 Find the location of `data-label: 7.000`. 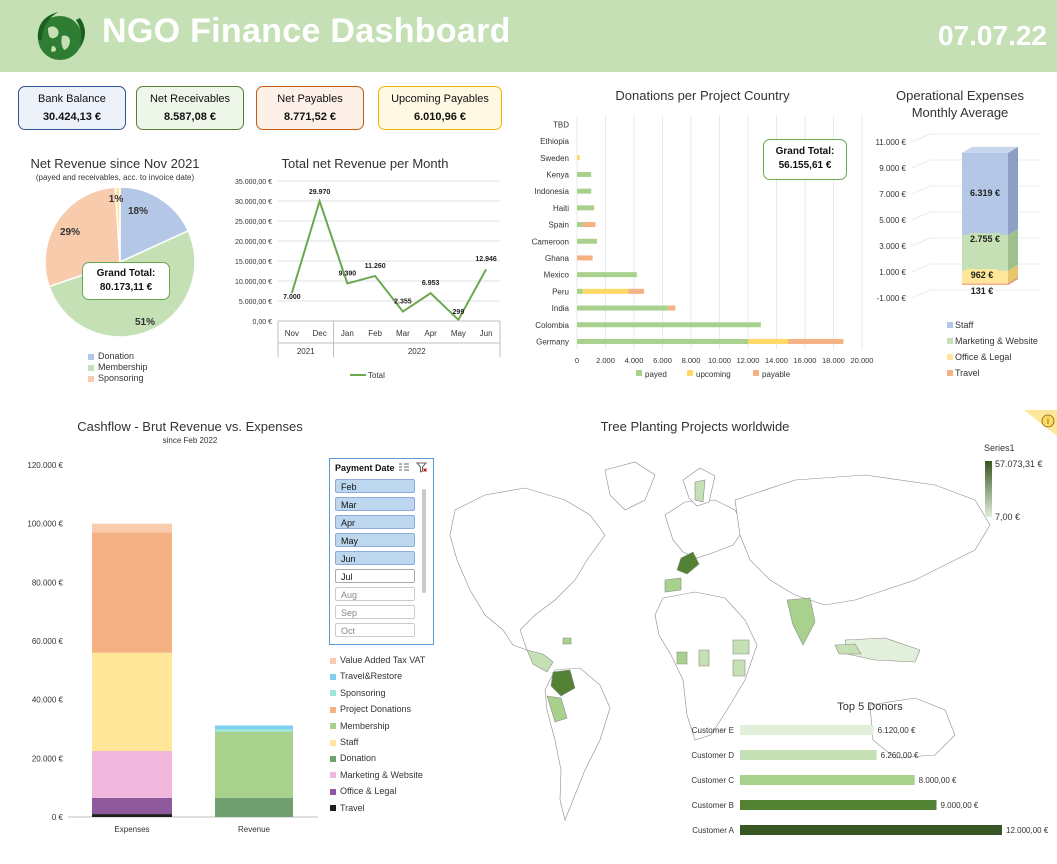

data-label: 7.000 is located at coordinates (292, 297).